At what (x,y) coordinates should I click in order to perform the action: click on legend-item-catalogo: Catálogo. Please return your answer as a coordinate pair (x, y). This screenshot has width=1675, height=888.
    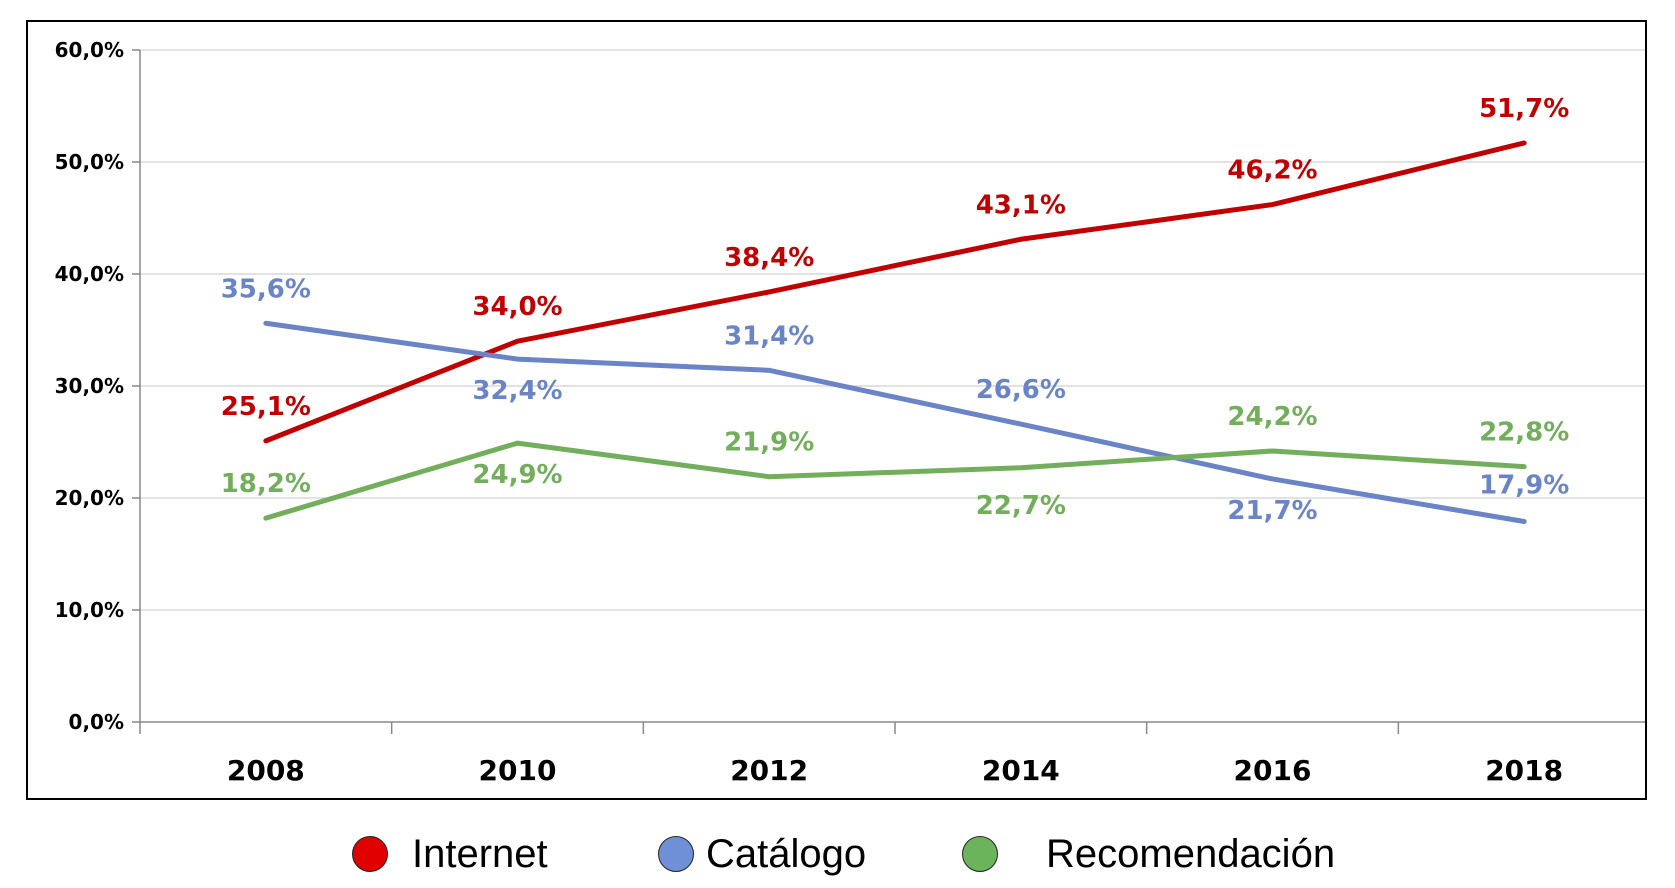
    Looking at the image, I should click on (762, 854).